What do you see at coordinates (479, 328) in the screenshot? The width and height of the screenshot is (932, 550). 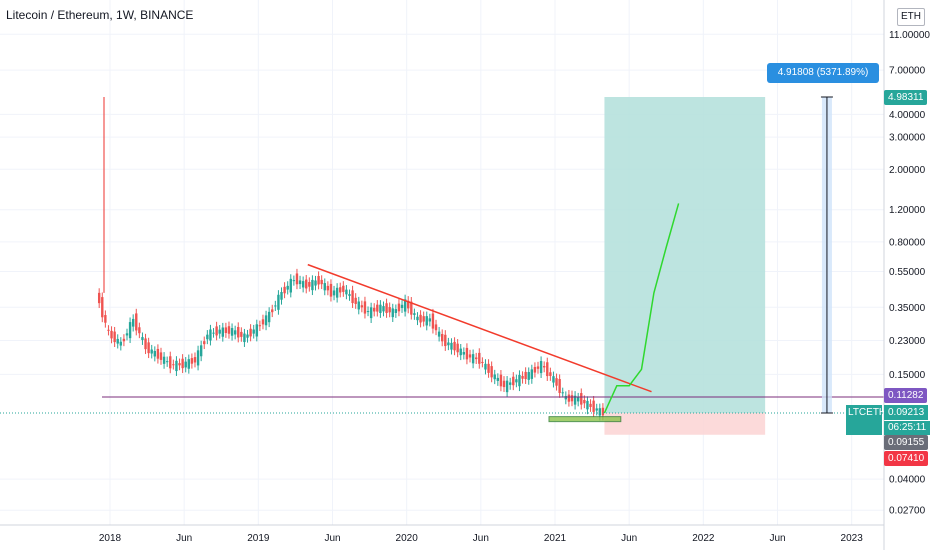 I see `resistance-trendline` at bounding box center [479, 328].